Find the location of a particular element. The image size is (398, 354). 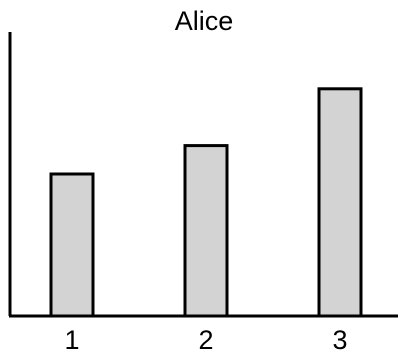

x-tick-label-3: 3 is located at coordinates (339, 339).